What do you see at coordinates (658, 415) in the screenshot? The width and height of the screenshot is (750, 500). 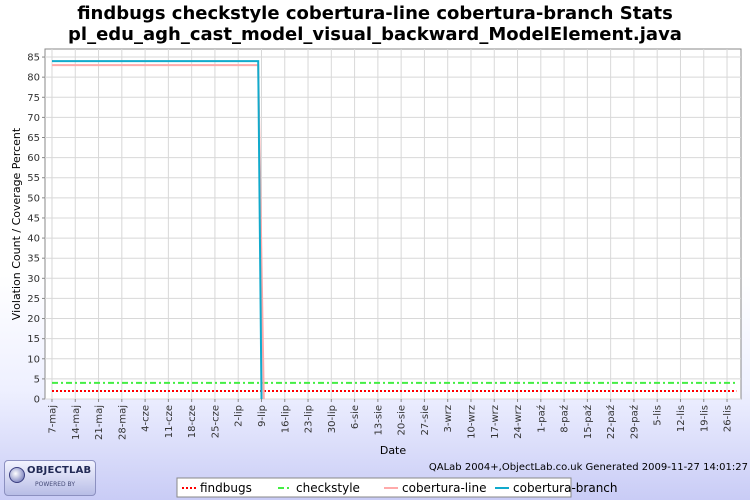 I see `x-tick-label: 5-lis` at bounding box center [658, 415].